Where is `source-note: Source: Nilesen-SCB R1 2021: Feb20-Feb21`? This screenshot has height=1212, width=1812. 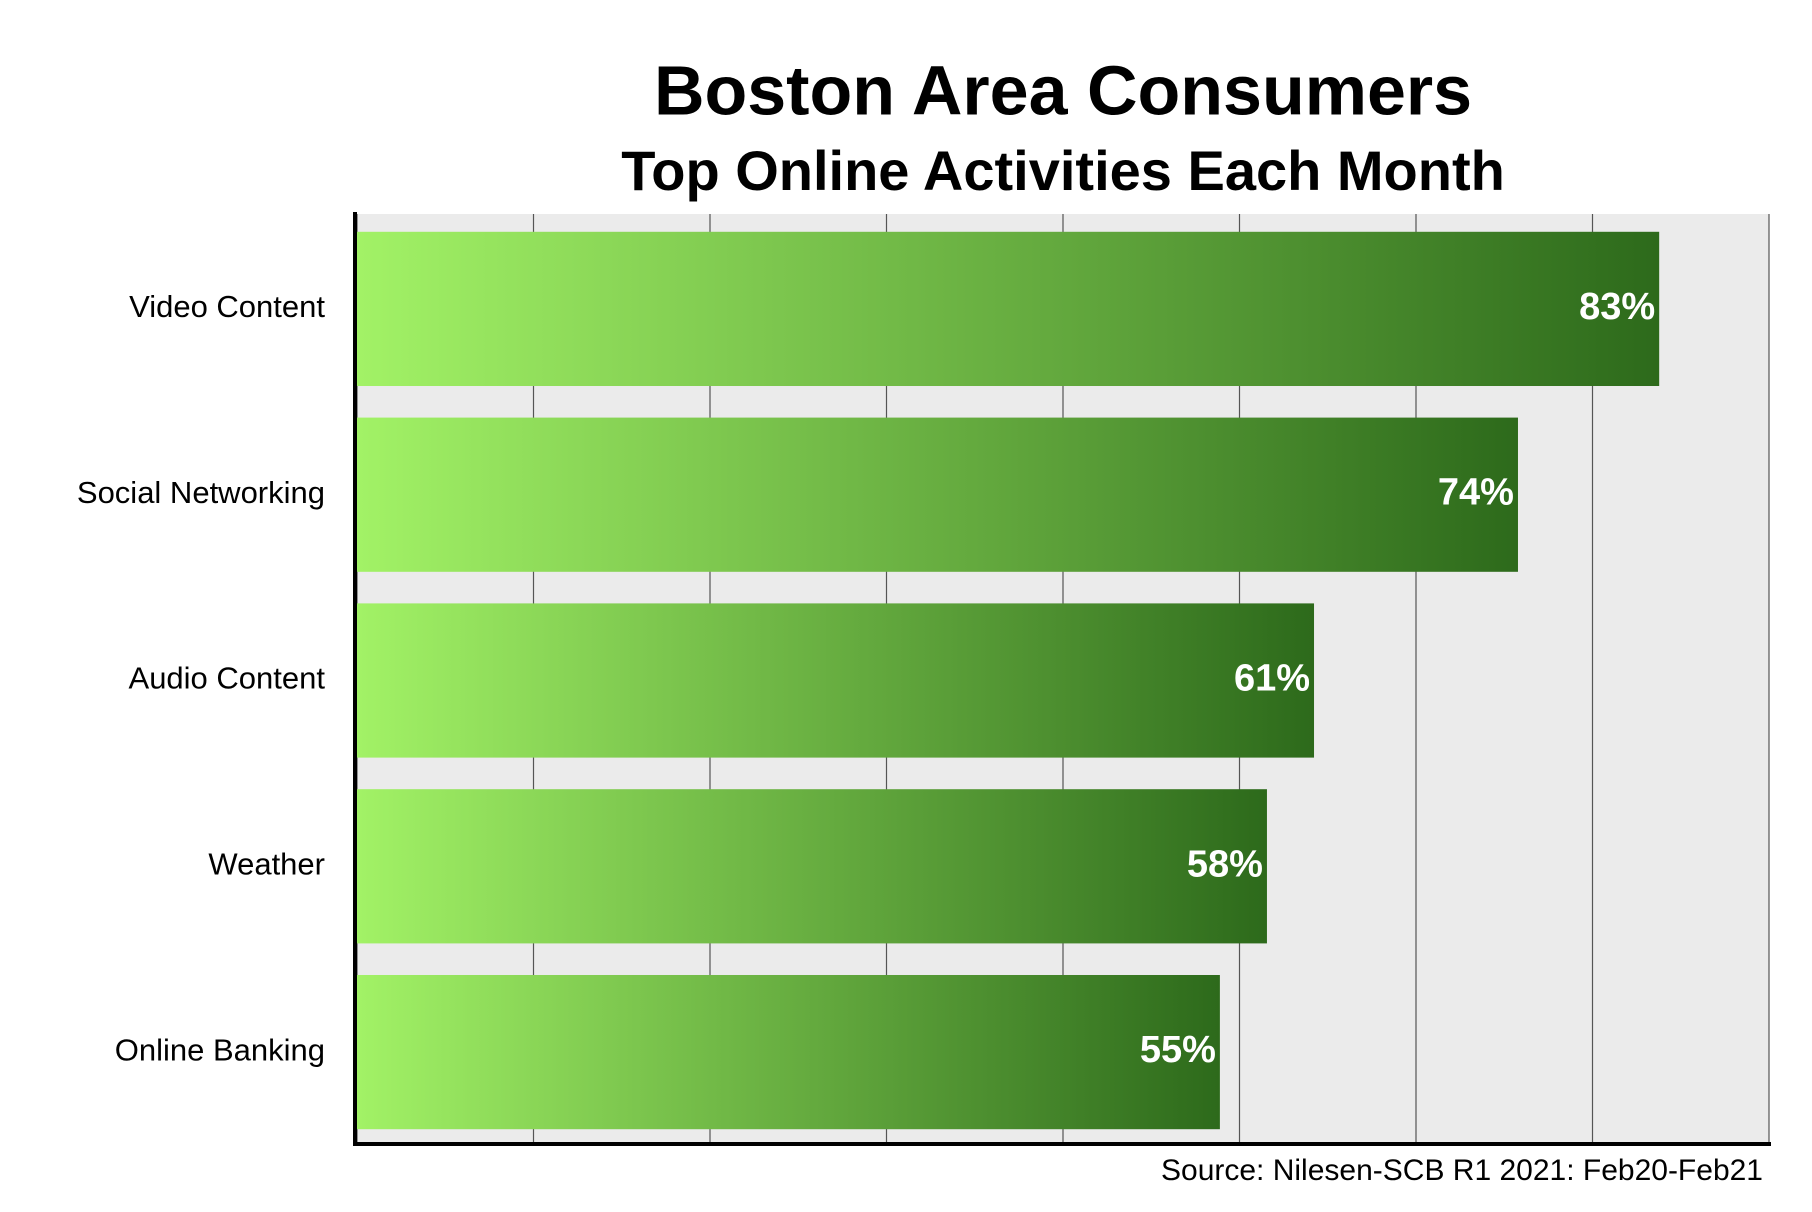 source-note: Source: Nilesen-SCB R1 2021: Feb20-Feb21 is located at coordinates (1462, 1170).